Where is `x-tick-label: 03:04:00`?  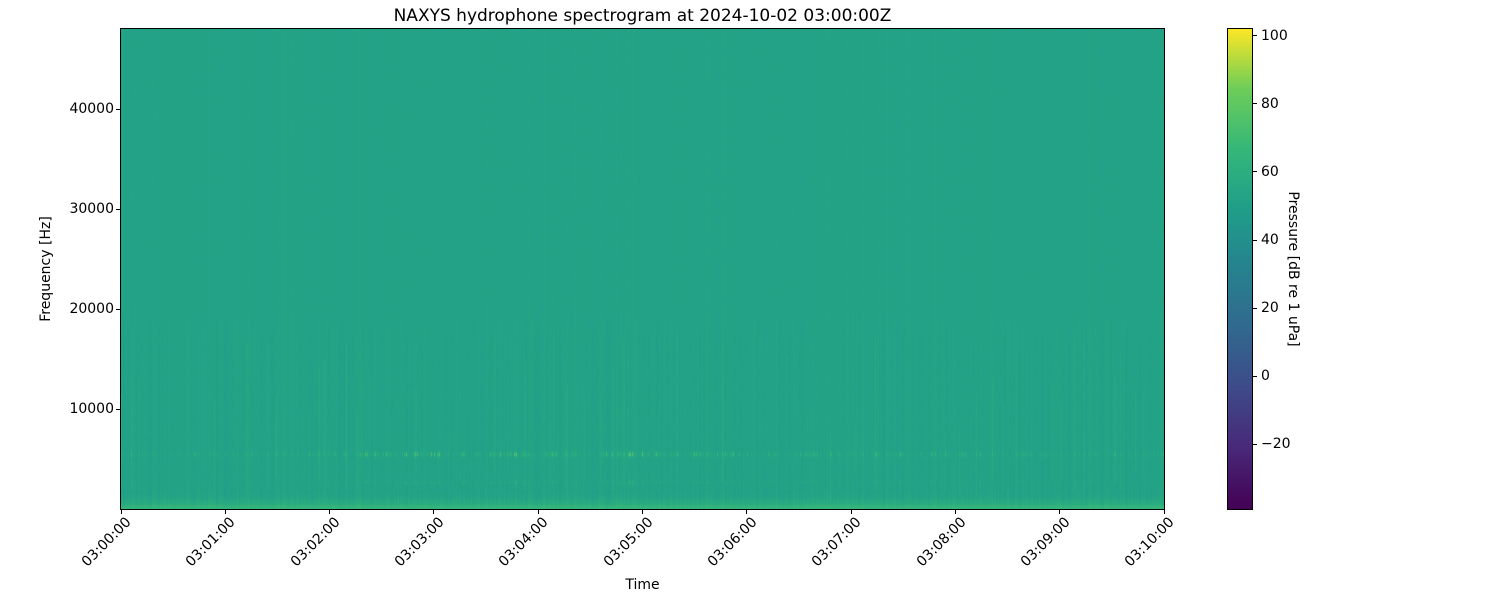 x-tick-label: 03:04:00 is located at coordinates (524, 542).